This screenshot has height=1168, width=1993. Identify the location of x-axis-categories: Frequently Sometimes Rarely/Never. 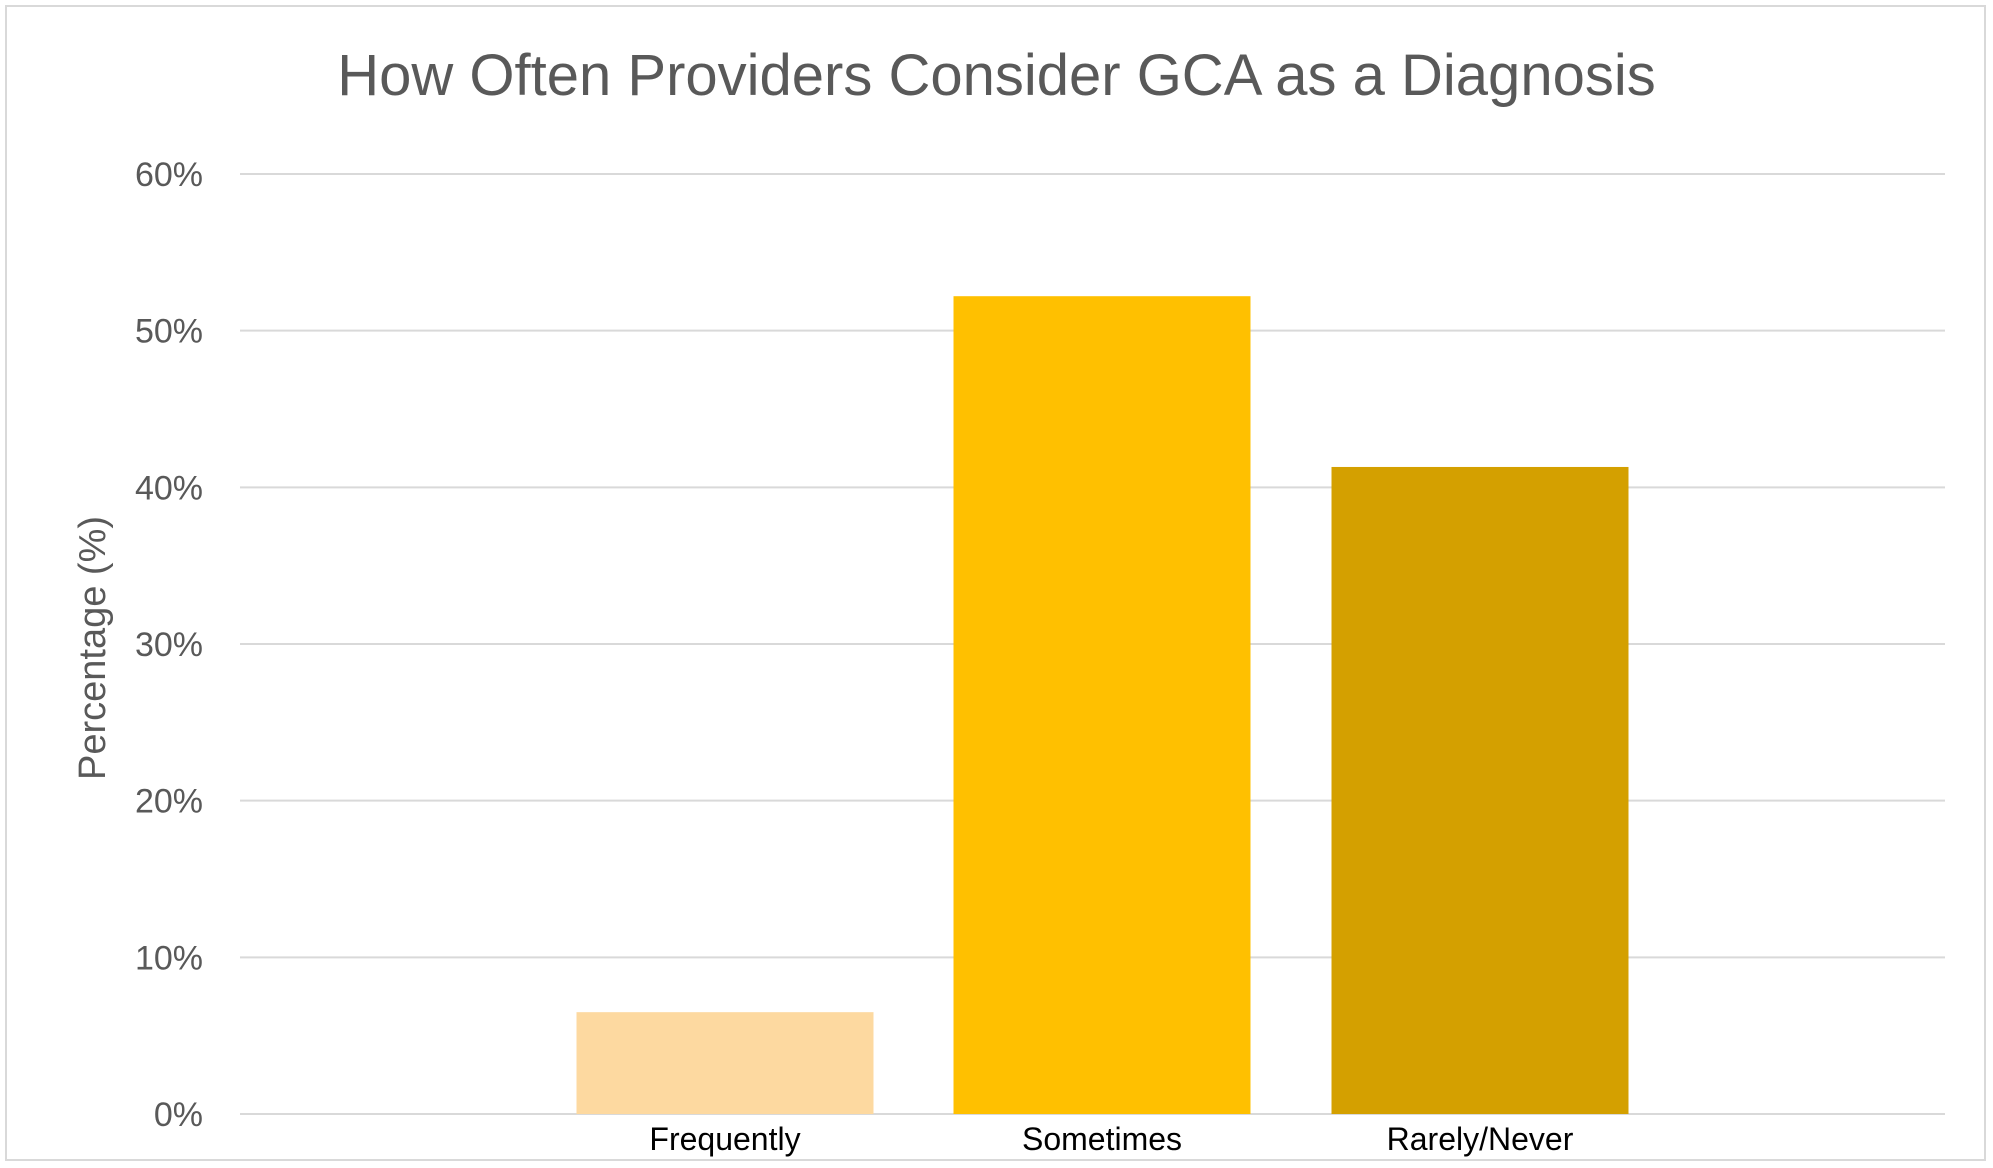
(1111, 1139).